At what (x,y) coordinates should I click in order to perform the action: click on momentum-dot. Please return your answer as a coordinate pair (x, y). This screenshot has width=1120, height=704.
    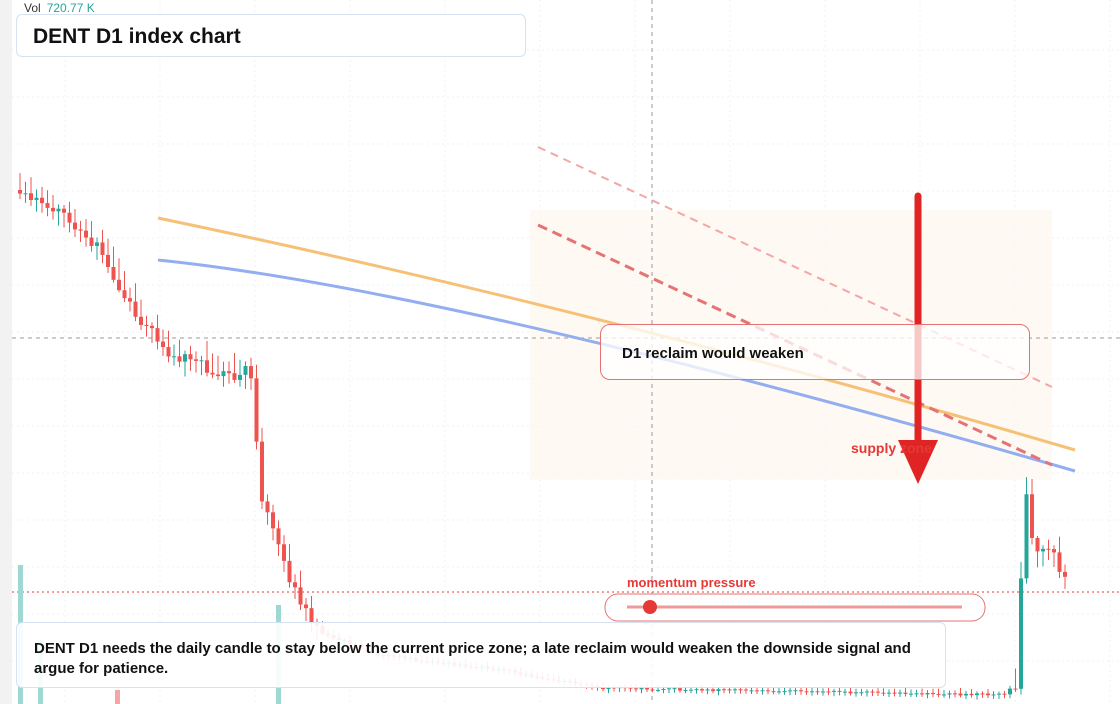
    Looking at the image, I should click on (650, 607).